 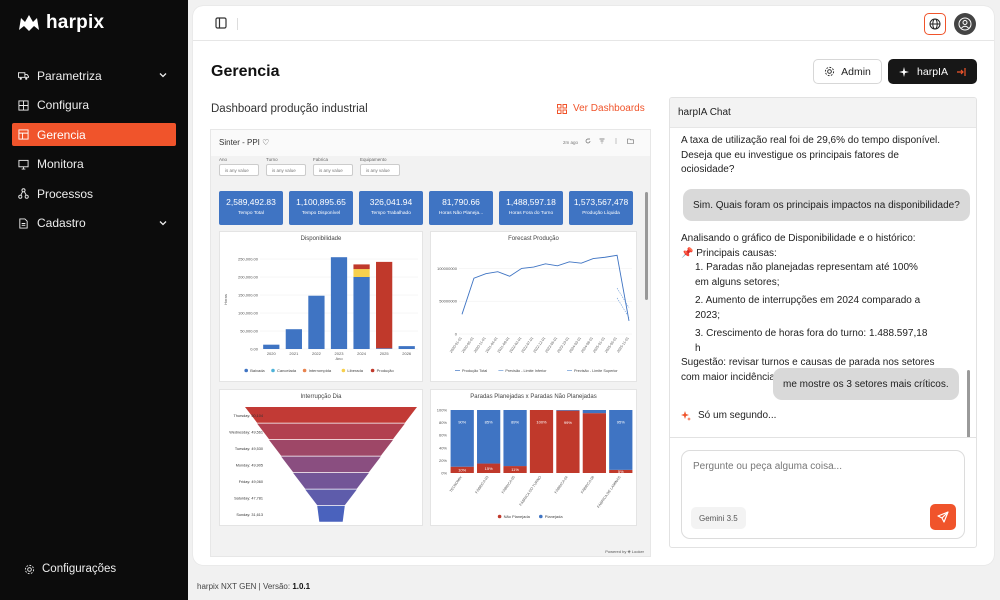 What do you see at coordinates (545, 287) in the screenshot?
I see `series-line` at bounding box center [545, 287].